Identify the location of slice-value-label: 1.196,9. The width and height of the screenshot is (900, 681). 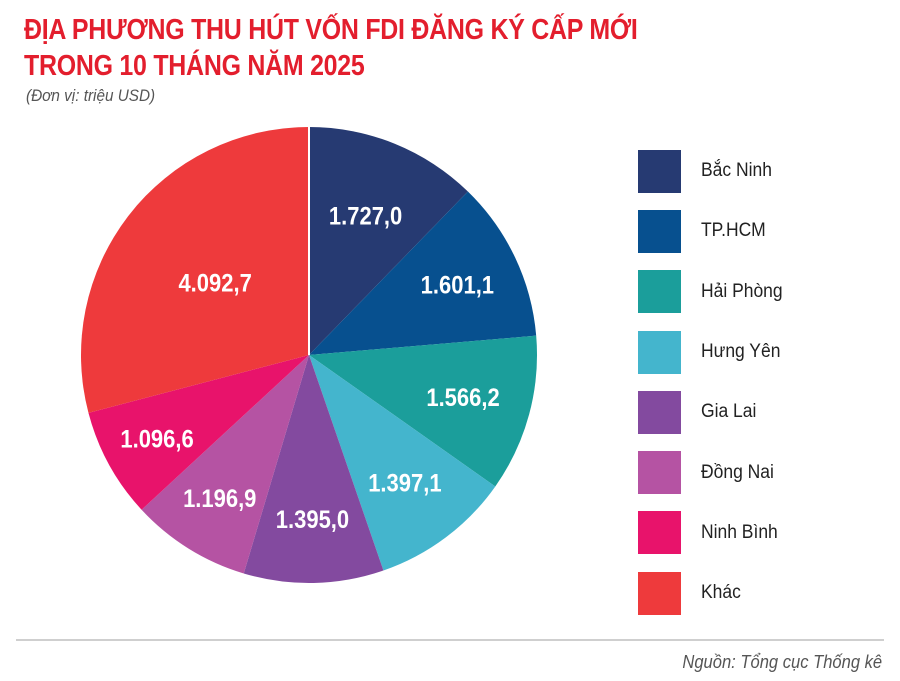
(219, 499).